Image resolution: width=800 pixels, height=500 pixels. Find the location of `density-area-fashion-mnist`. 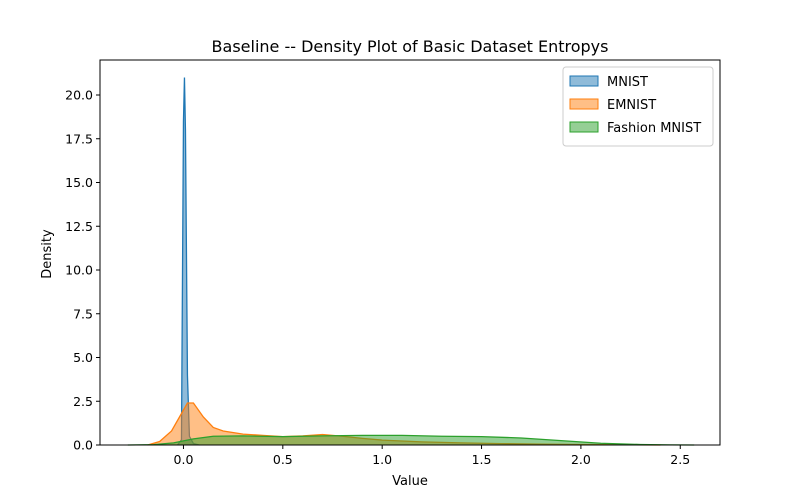

density-area-fashion-mnist is located at coordinates (411, 440).